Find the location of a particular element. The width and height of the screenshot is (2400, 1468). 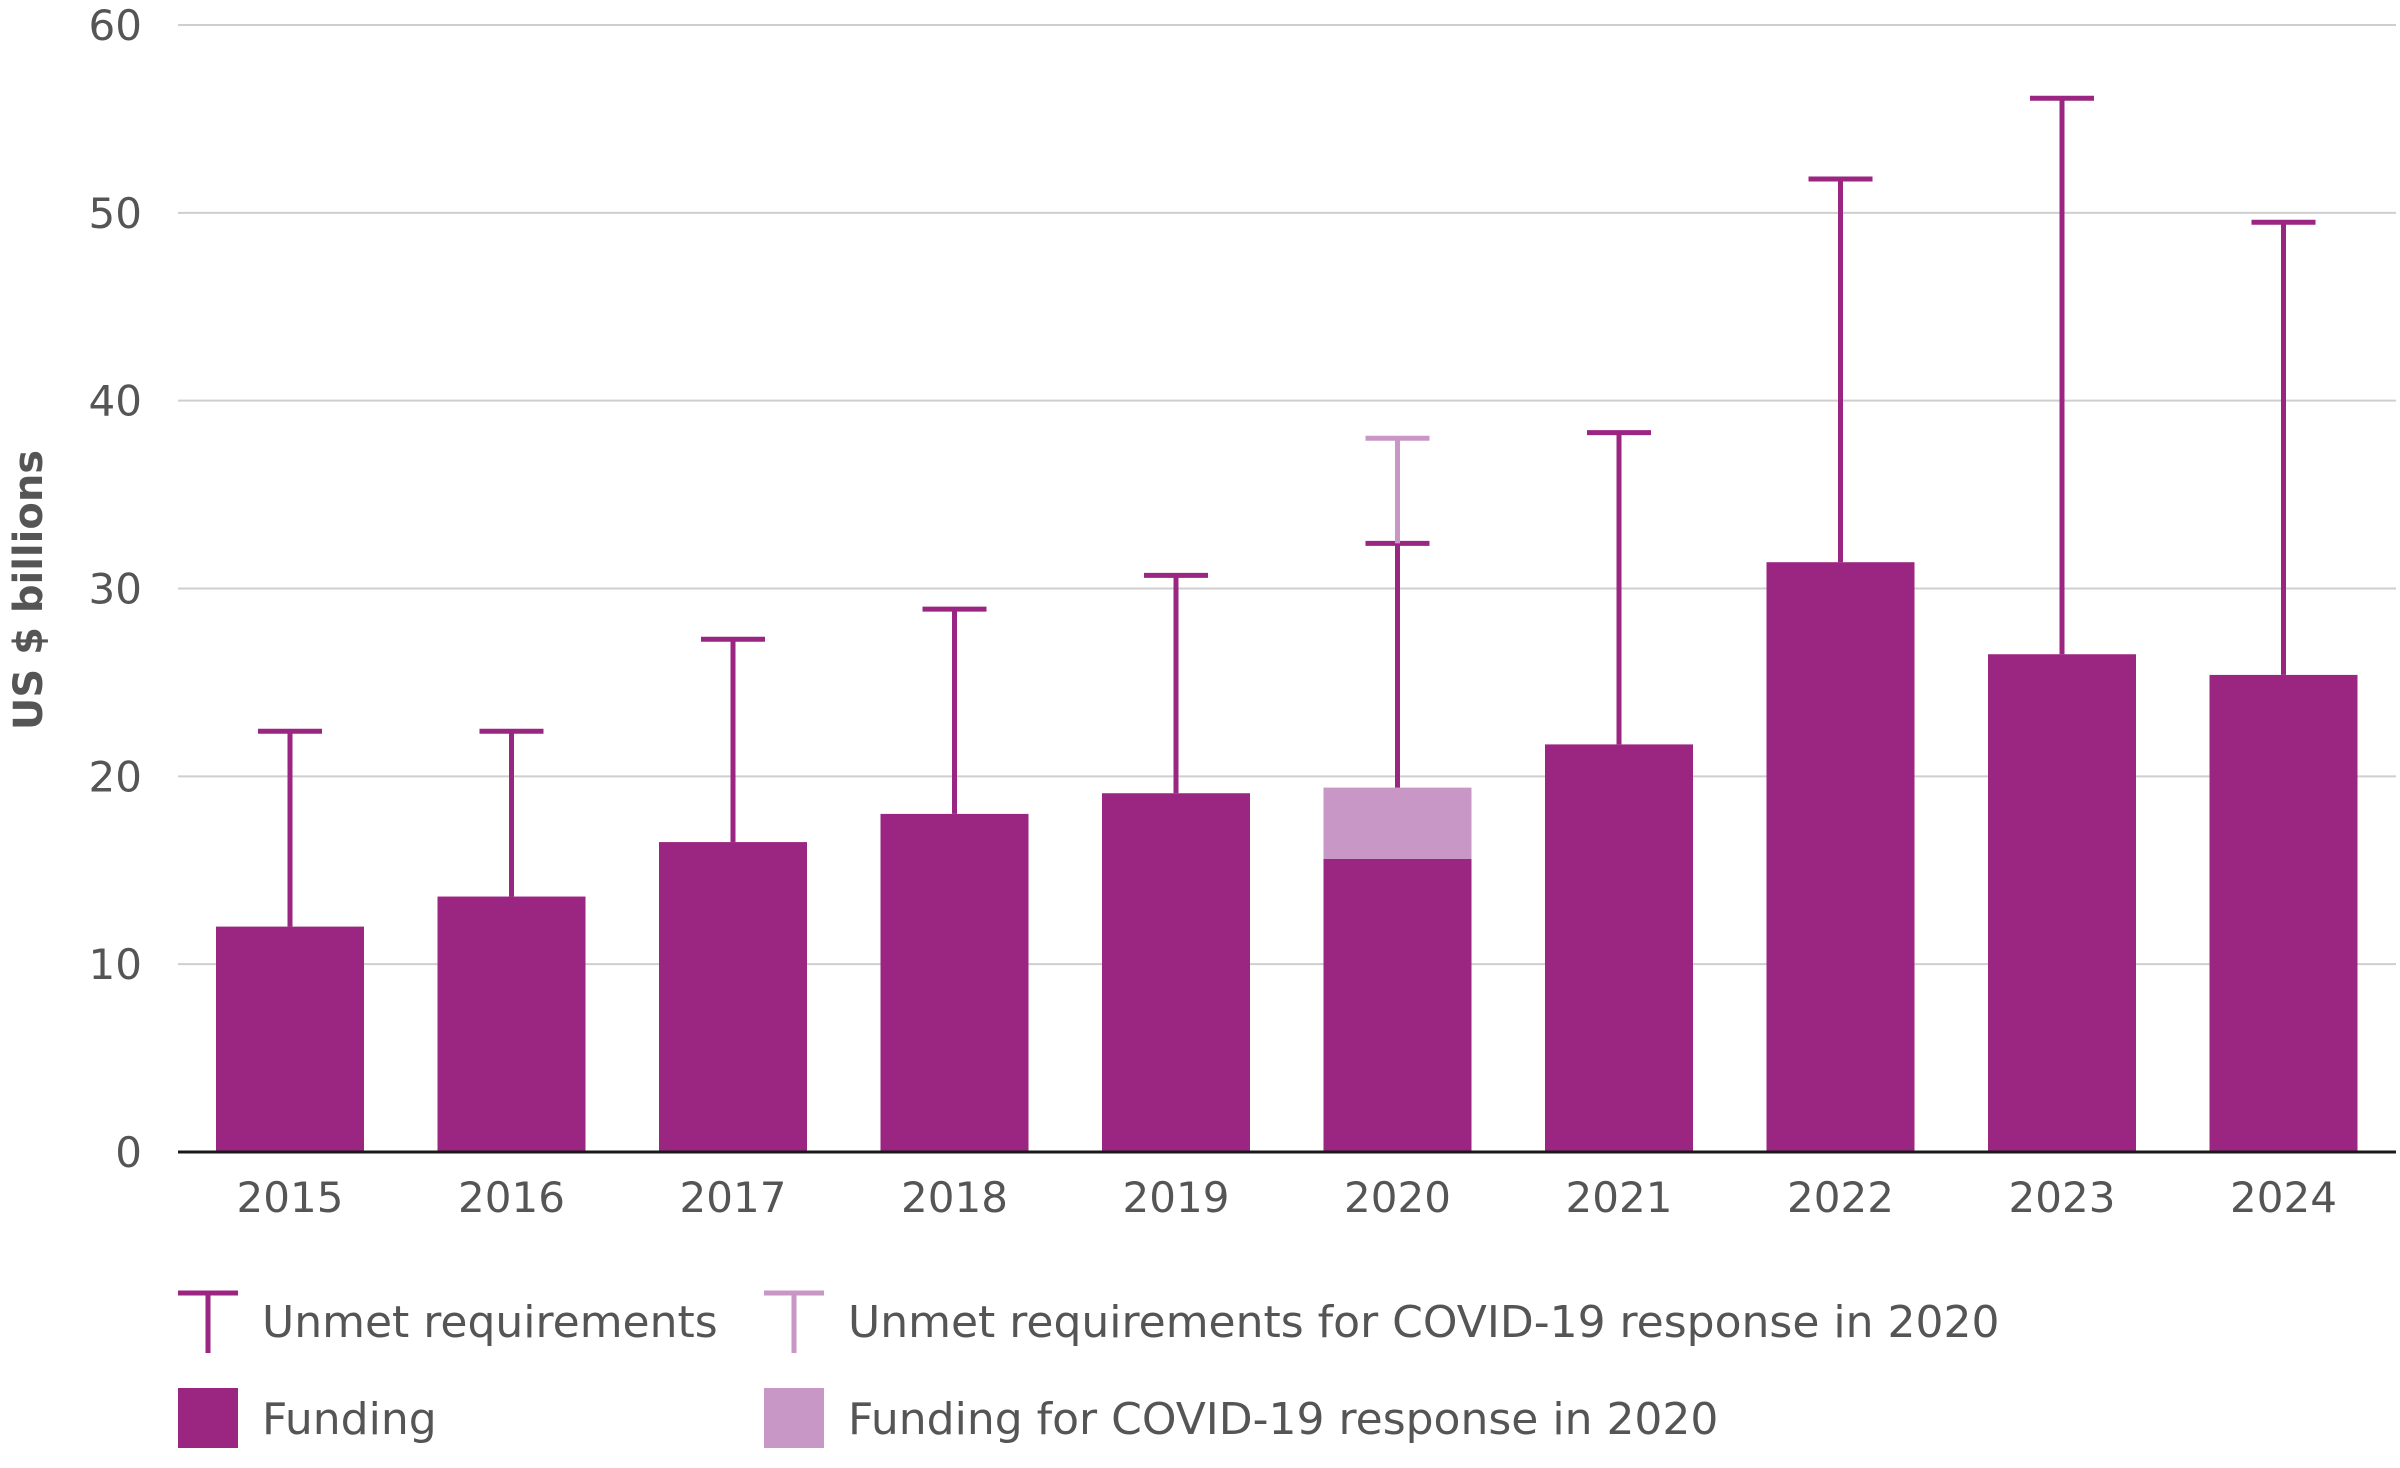

x-tick-2015: 2015 is located at coordinates (290, 1197).